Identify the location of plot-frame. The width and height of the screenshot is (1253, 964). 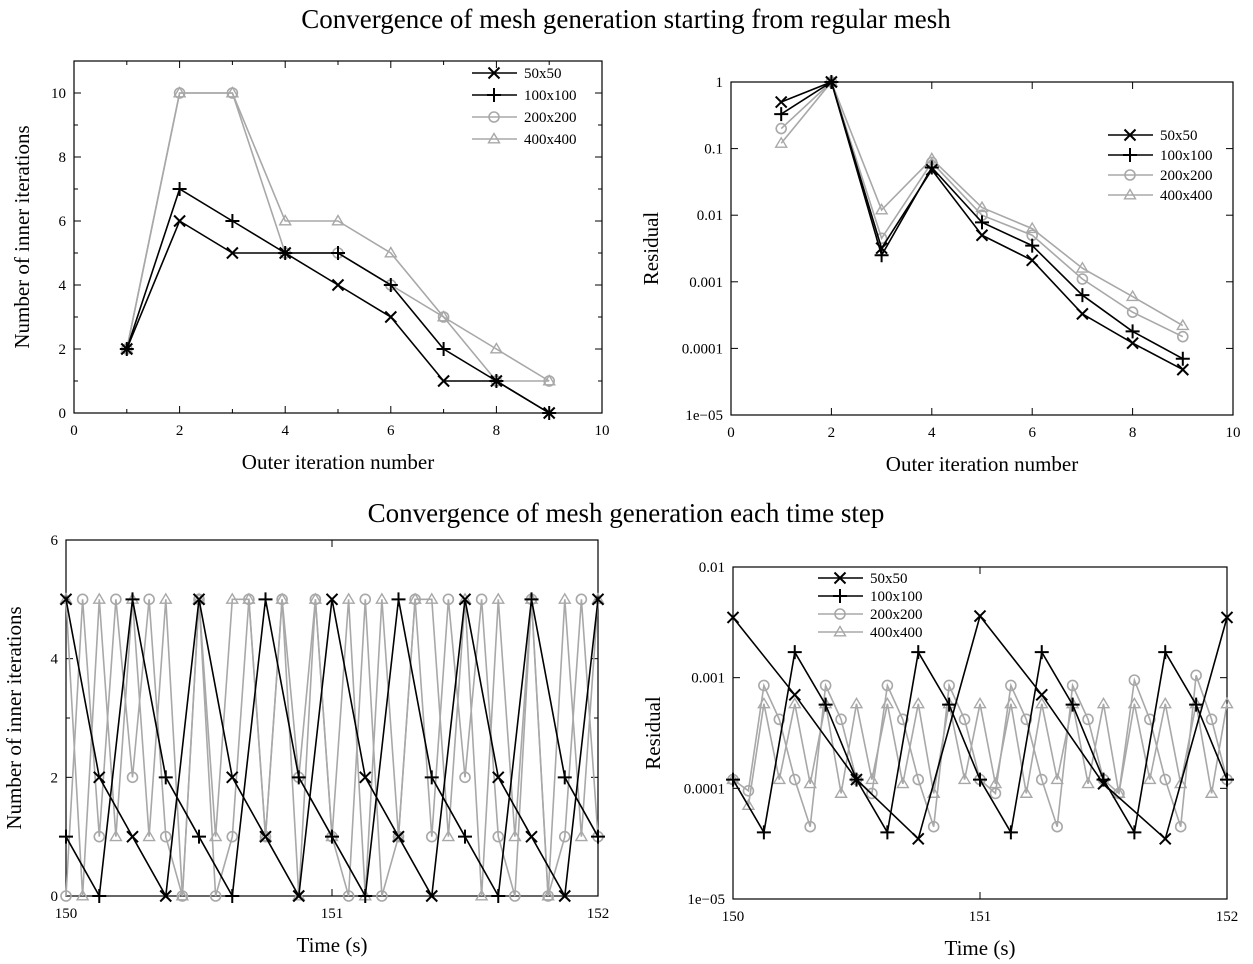
(982, 248).